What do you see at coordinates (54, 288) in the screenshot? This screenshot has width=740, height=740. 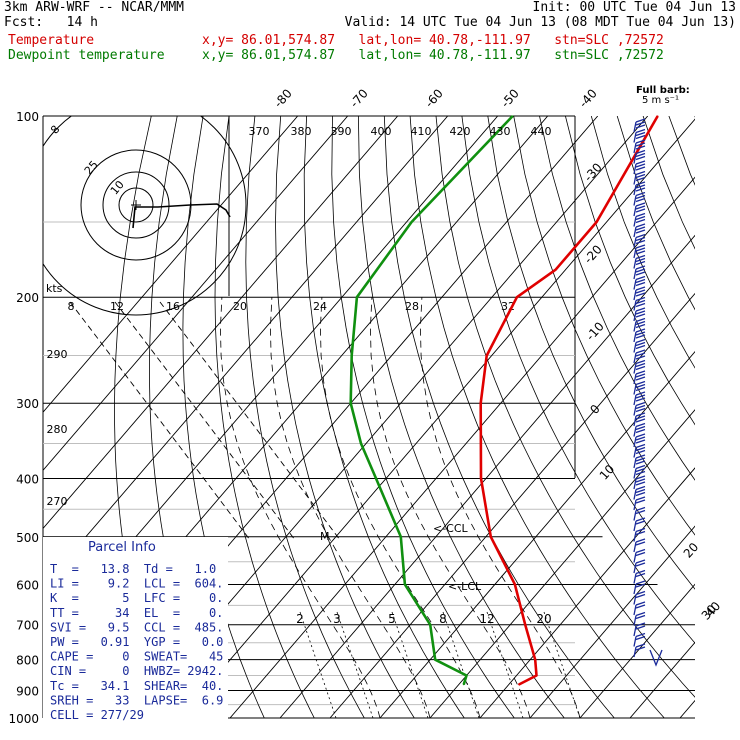 I see `hodograph-kts-label: kts` at bounding box center [54, 288].